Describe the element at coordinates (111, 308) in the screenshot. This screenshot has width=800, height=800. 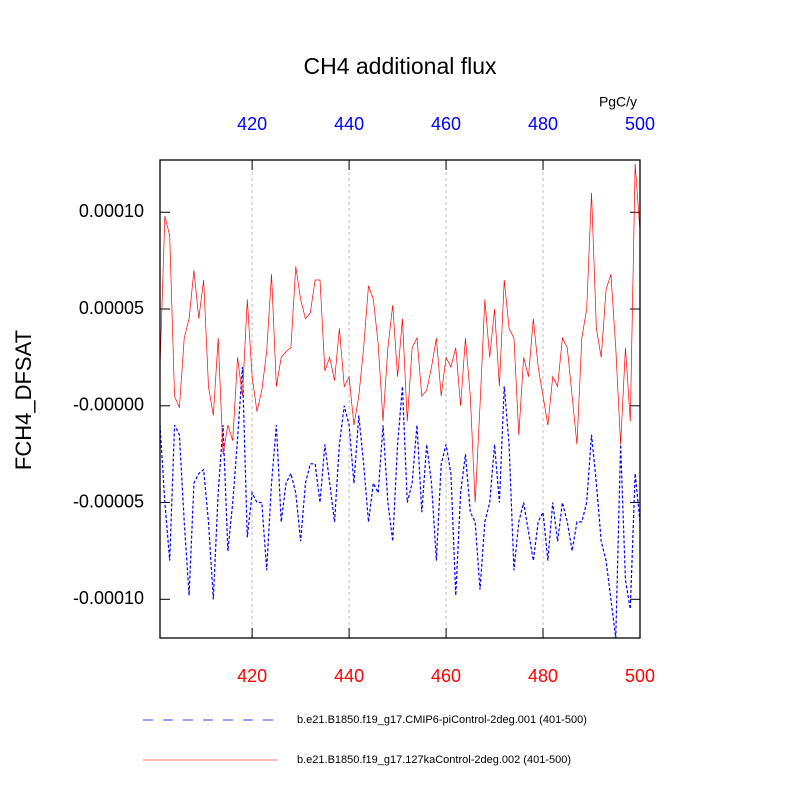
I see `y-tick-label: 0.00005` at that location.